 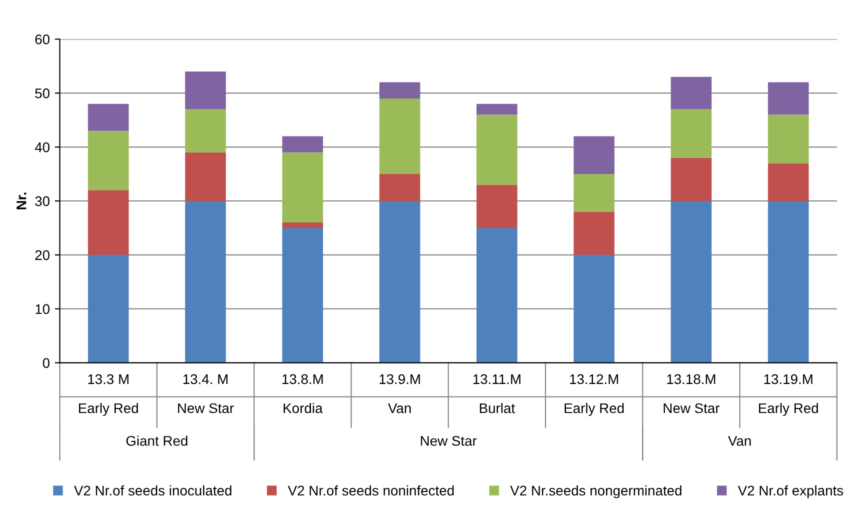 What do you see at coordinates (46, 363) in the screenshot?
I see `y-tick-label: 0` at bounding box center [46, 363].